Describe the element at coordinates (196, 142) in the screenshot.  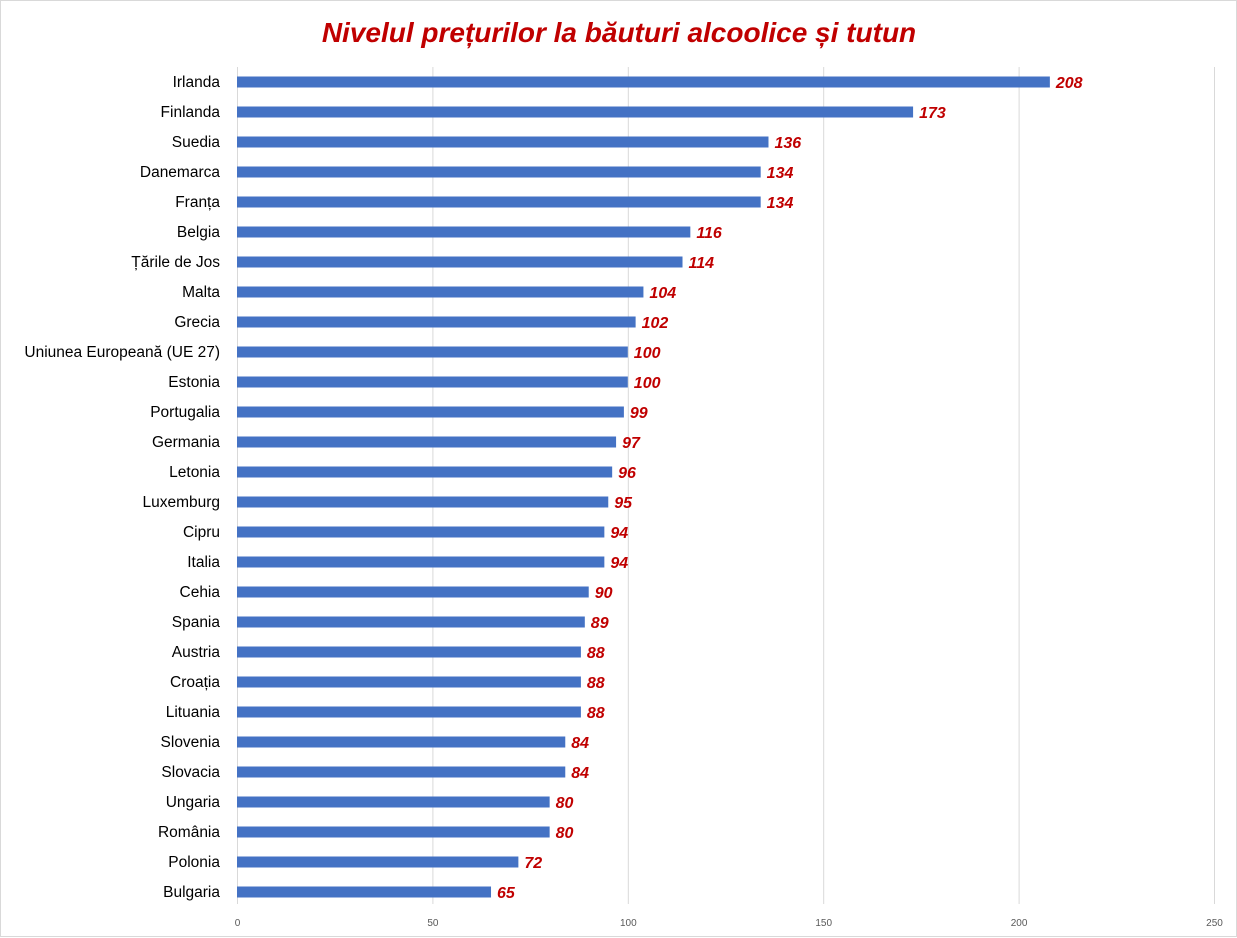
I see `category-label: Suedia` at that location.